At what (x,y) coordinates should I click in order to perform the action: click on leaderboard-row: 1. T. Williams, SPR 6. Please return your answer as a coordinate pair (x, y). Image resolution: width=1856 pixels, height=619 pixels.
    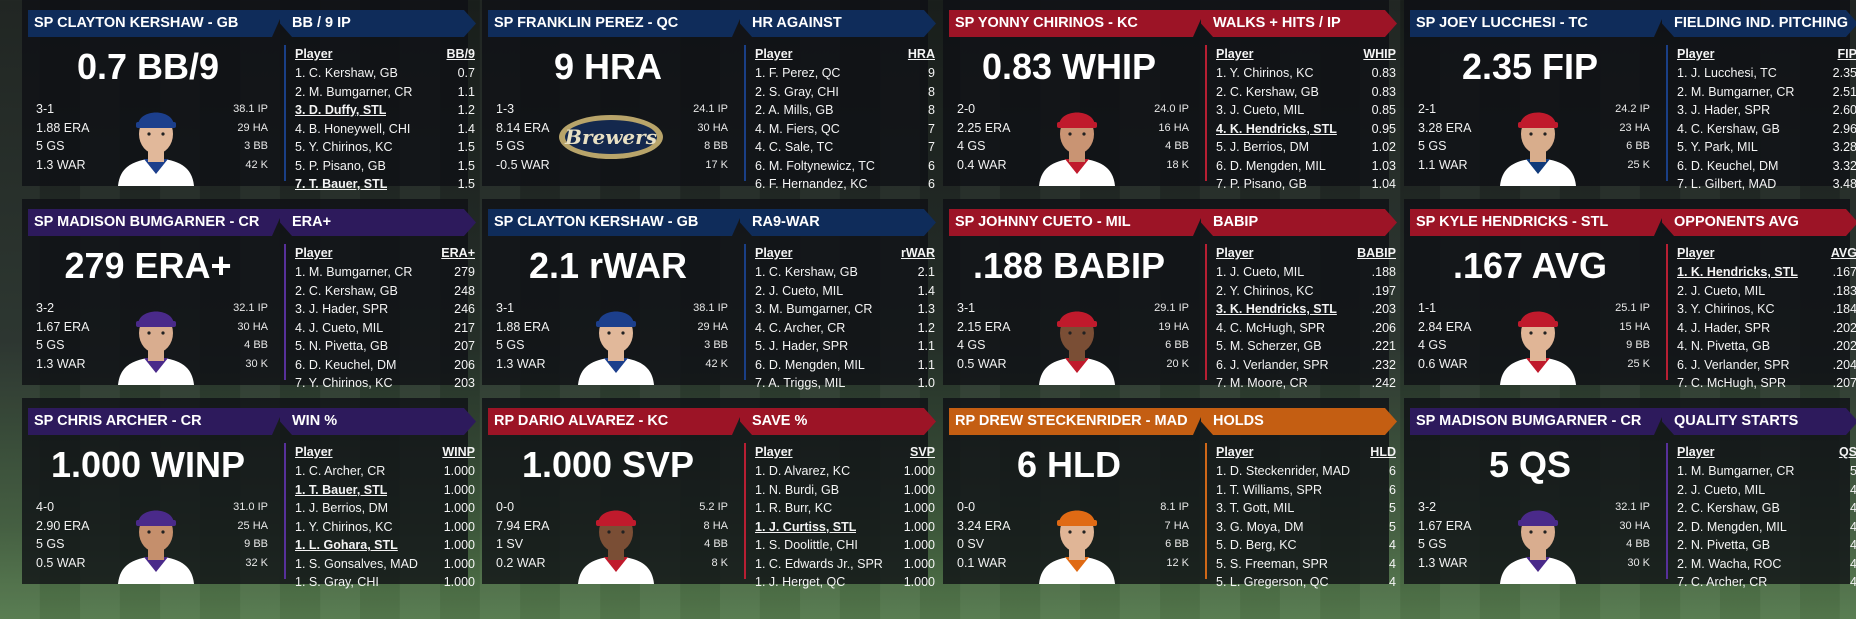
    Looking at the image, I should click on (1306, 490).